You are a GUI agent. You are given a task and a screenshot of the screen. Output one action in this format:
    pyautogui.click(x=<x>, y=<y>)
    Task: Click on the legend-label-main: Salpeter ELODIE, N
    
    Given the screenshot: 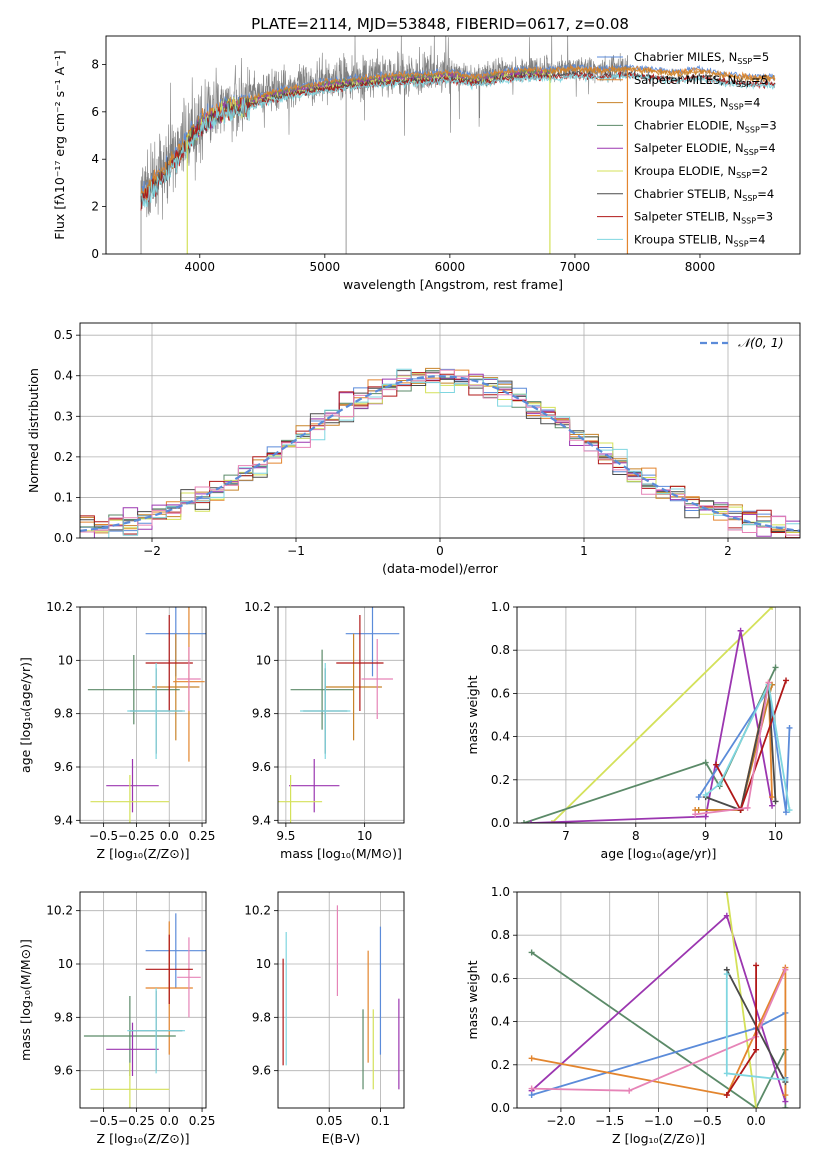 What is the action you would take?
    pyautogui.click(x=689, y=148)
    